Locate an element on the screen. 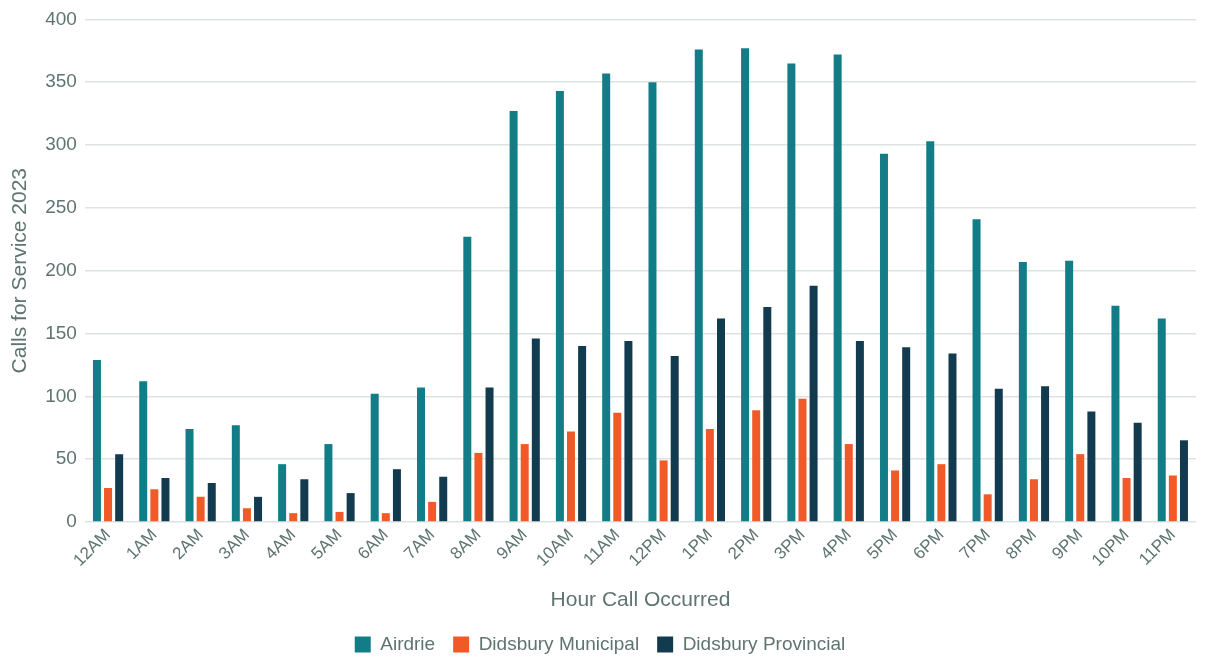 This screenshot has height=670, width=1206. y-tick-label: 100 is located at coordinates (61, 395).